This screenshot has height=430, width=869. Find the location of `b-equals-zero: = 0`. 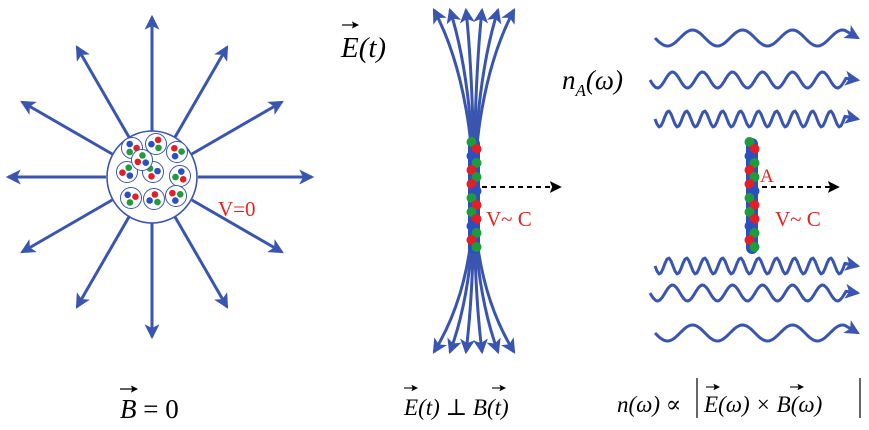

b-equals-zero: = 0 is located at coordinates (158, 409).